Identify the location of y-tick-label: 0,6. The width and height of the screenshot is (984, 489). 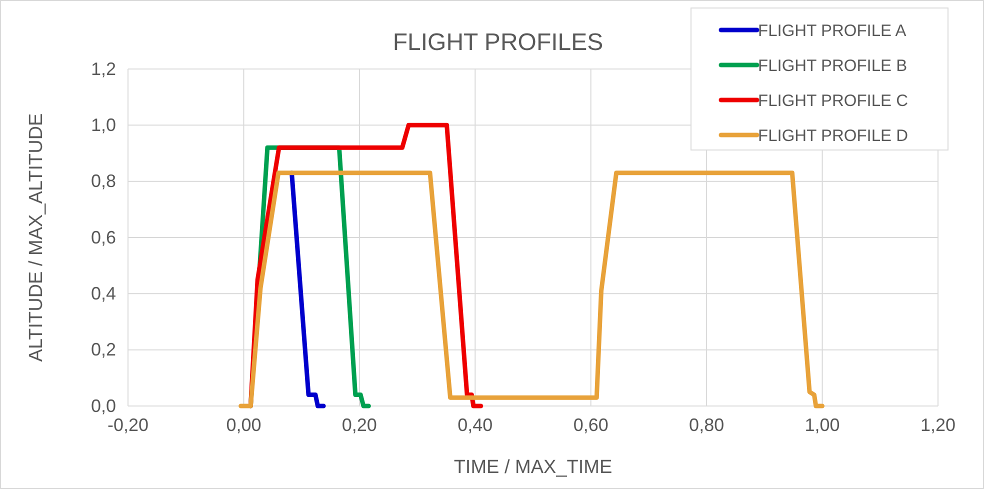
(103, 237).